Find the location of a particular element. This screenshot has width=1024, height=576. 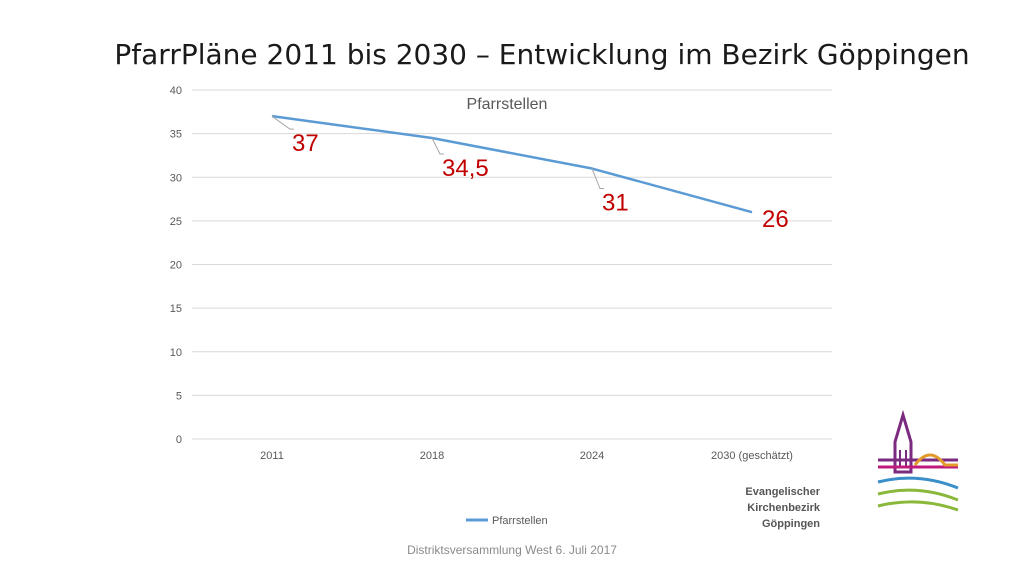

series-pfarrstellen: 37 34,5 31 26 is located at coordinates (530, 173).